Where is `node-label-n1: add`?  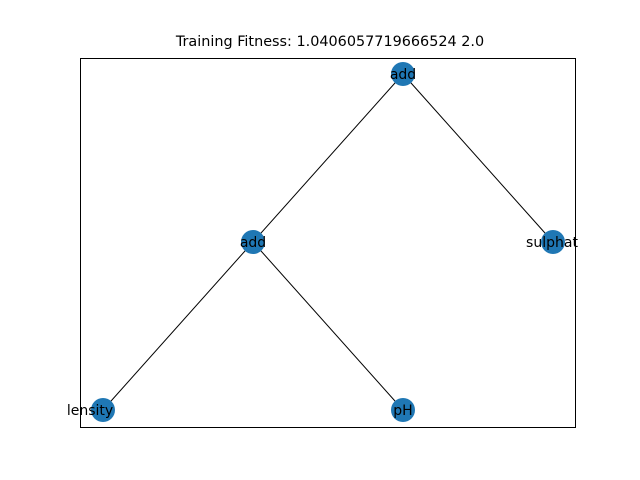 node-label-n1: add is located at coordinates (253, 243).